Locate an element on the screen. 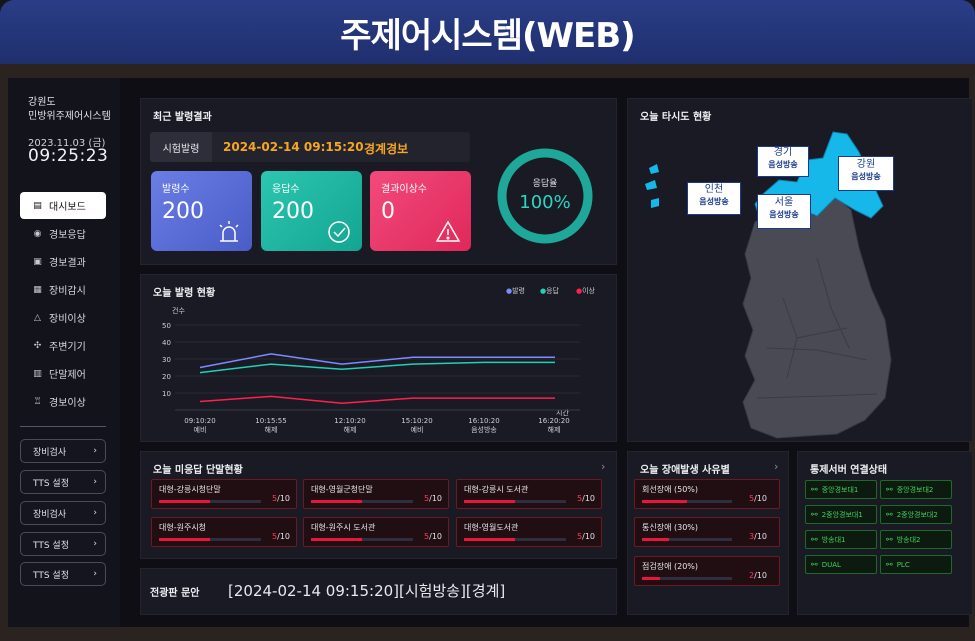  fault-item: 회선장애 (50%) 5/10 is located at coordinates (707, 494).